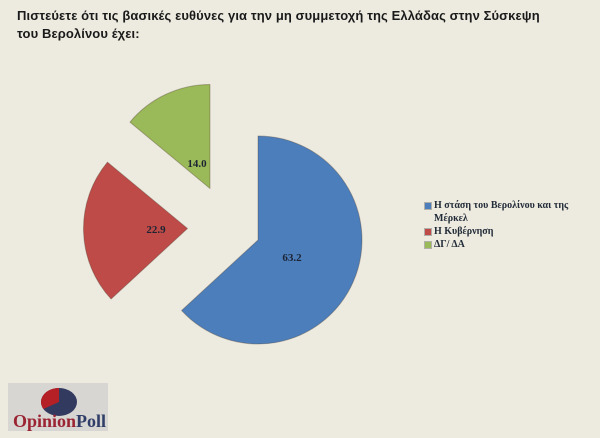 The height and width of the screenshot is (438, 600). Describe the element at coordinates (91, 421) in the screenshot. I see `logo-text-poll: Poll` at that location.